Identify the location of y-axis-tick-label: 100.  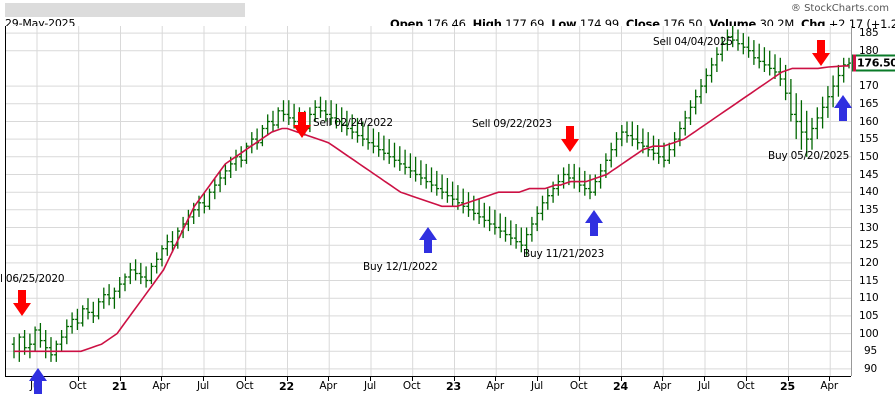
(869, 333).